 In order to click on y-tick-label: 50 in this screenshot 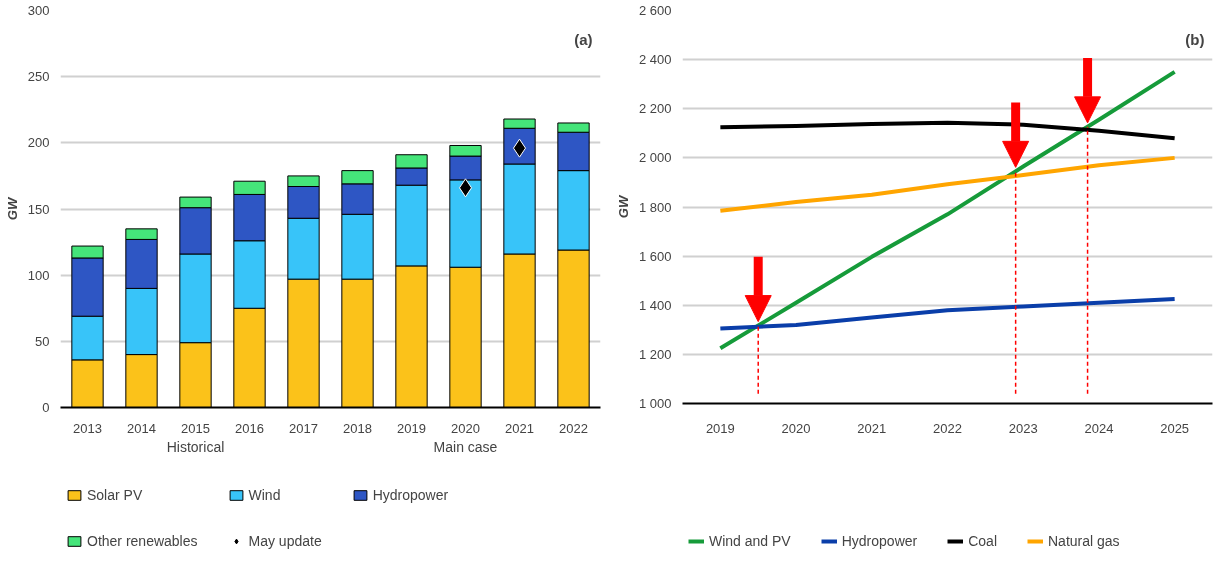, I will do `click(42, 341)`.